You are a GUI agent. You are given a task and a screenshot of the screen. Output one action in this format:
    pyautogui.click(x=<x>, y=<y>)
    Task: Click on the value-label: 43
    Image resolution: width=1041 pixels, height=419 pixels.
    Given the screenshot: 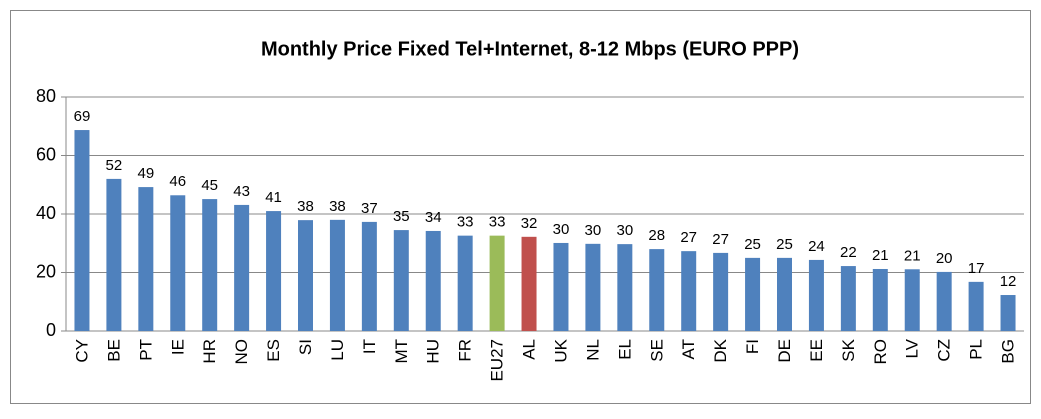 What is the action you would take?
    pyautogui.click(x=241, y=191)
    